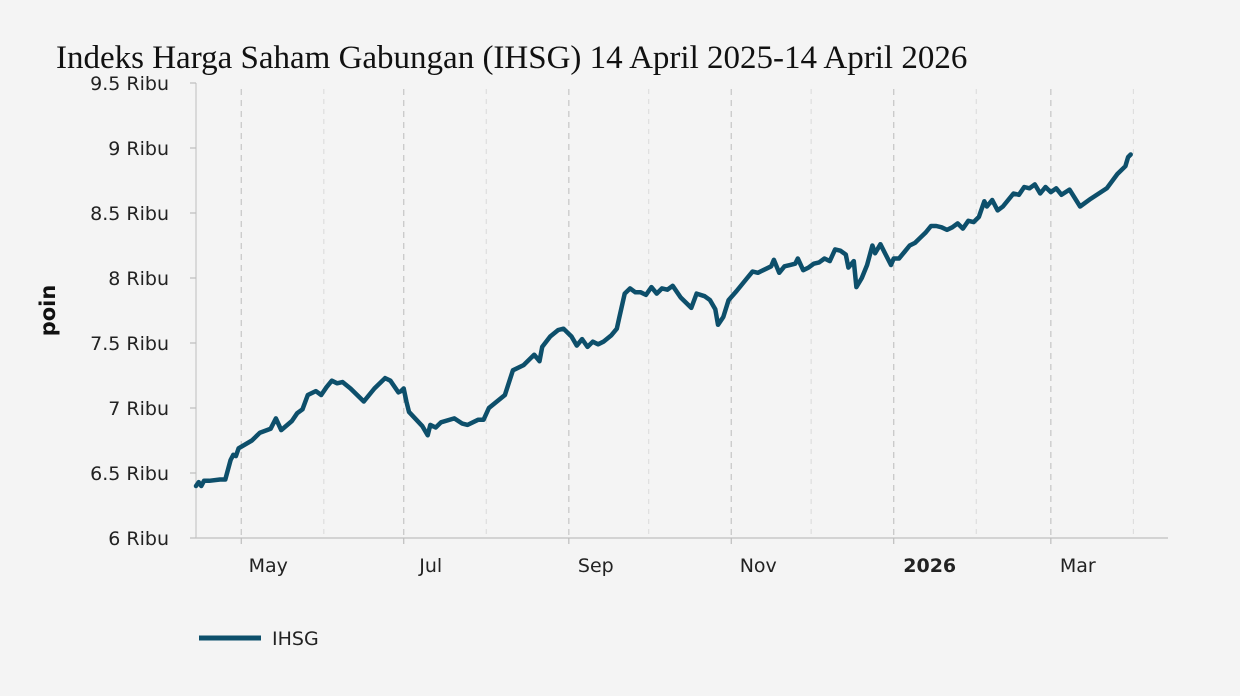 The image size is (1240, 696). What do you see at coordinates (129, 474) in the screenshot?
I see `y-tick-label: 6.5 Ribu` at bounding box center [129, 474].